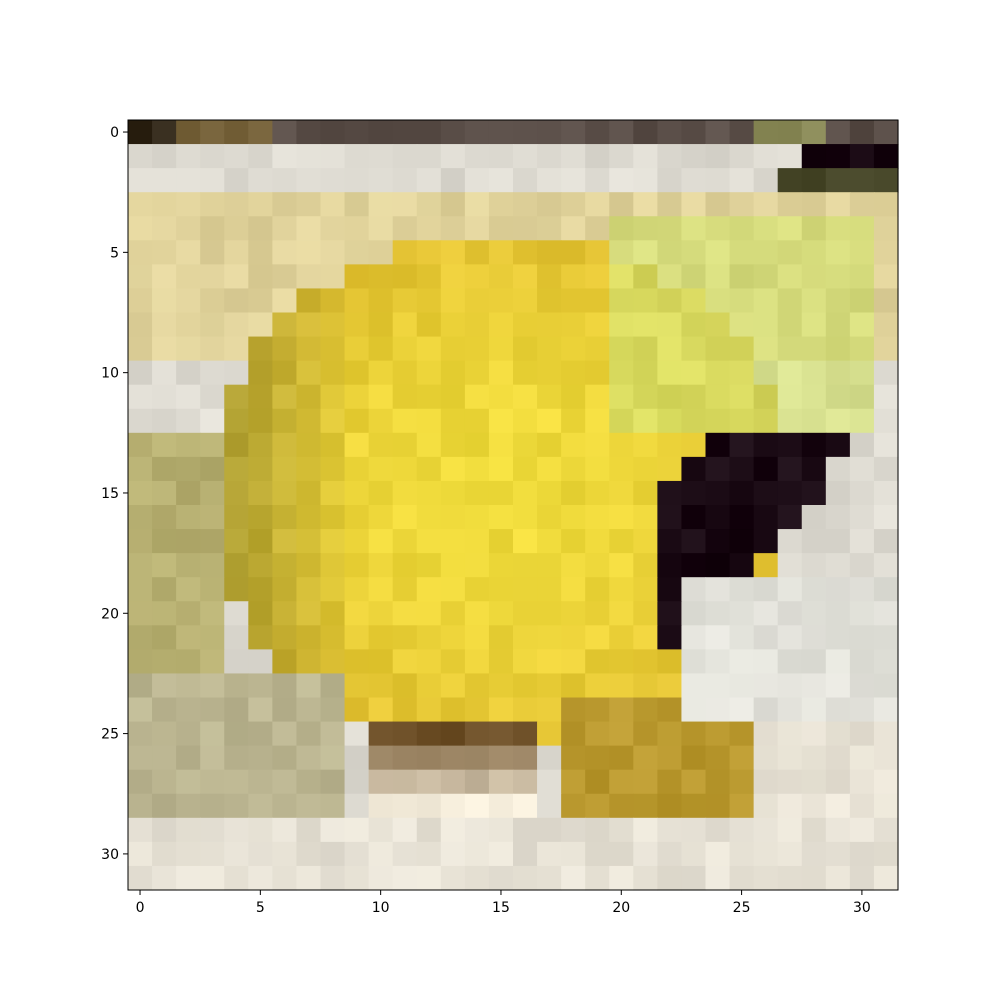 The height and width of the screenshot is (1000, 1000). Describe the element at coordinates (862, 908) in the screenshot. I see `x-tick-label: 30` at that location.